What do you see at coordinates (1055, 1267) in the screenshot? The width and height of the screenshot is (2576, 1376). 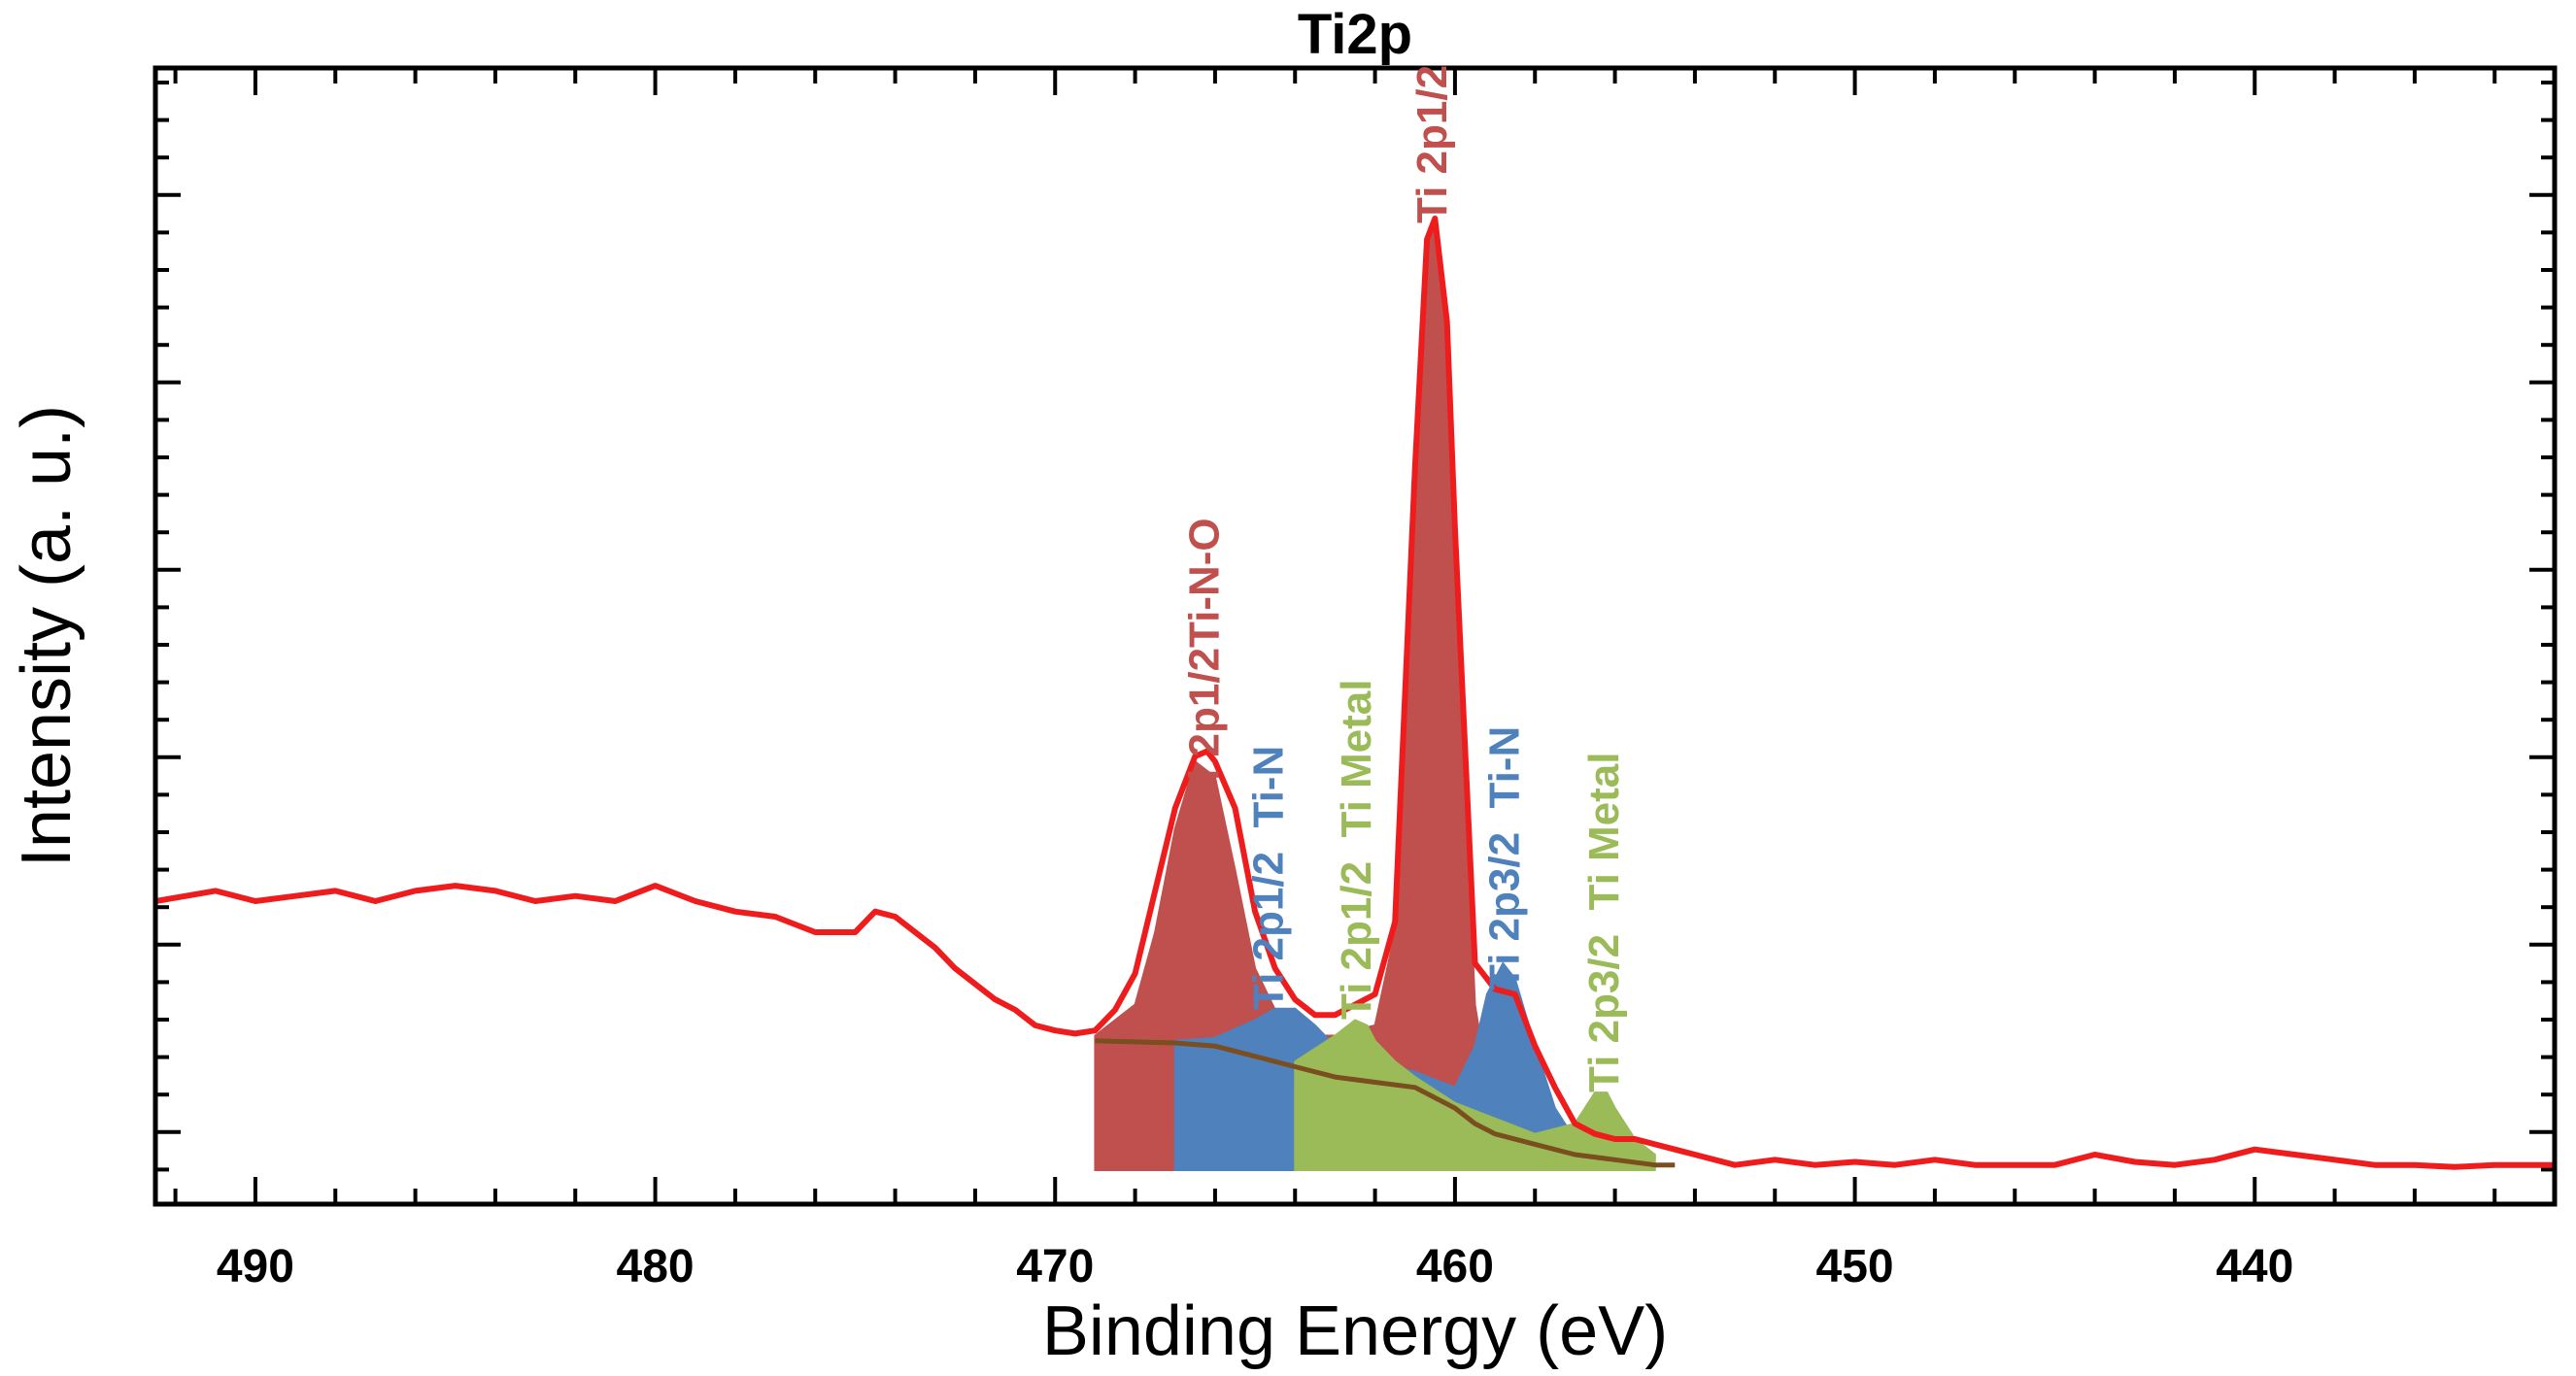 I see `x-tick-label: 470` at bounding box center [1055, 1267].